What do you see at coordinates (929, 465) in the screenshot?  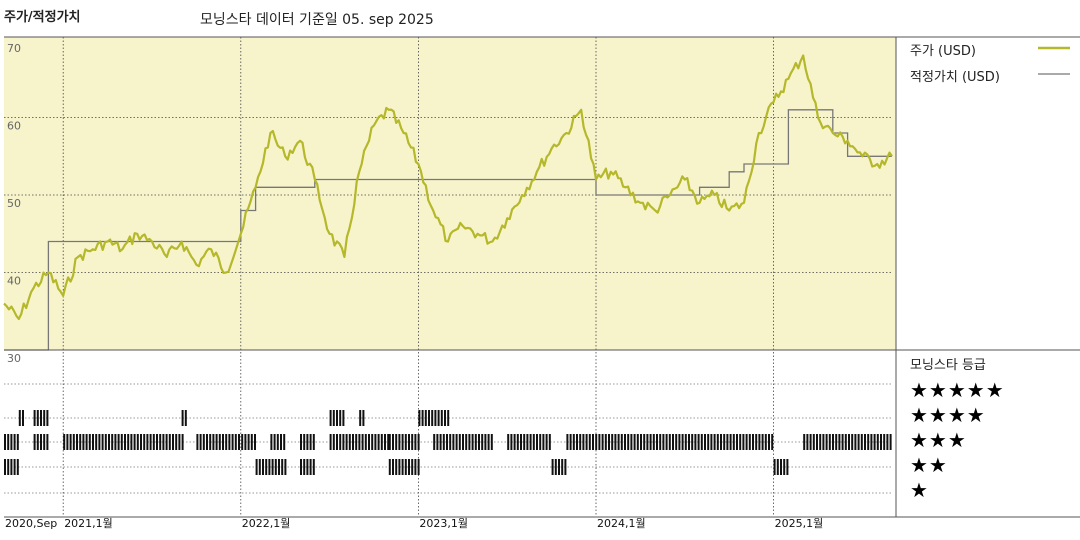 I see `rating-2-stars: ★★` at bounding box center [929, 465].